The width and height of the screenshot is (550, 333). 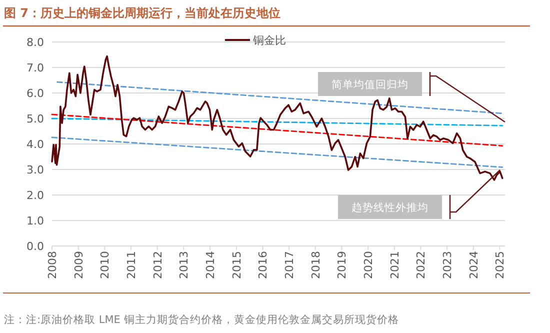 What do you see at coordinates (35, 119) in the screenshot?
I see `y-tick-label: 5.0` at bounding box center [35, 119].